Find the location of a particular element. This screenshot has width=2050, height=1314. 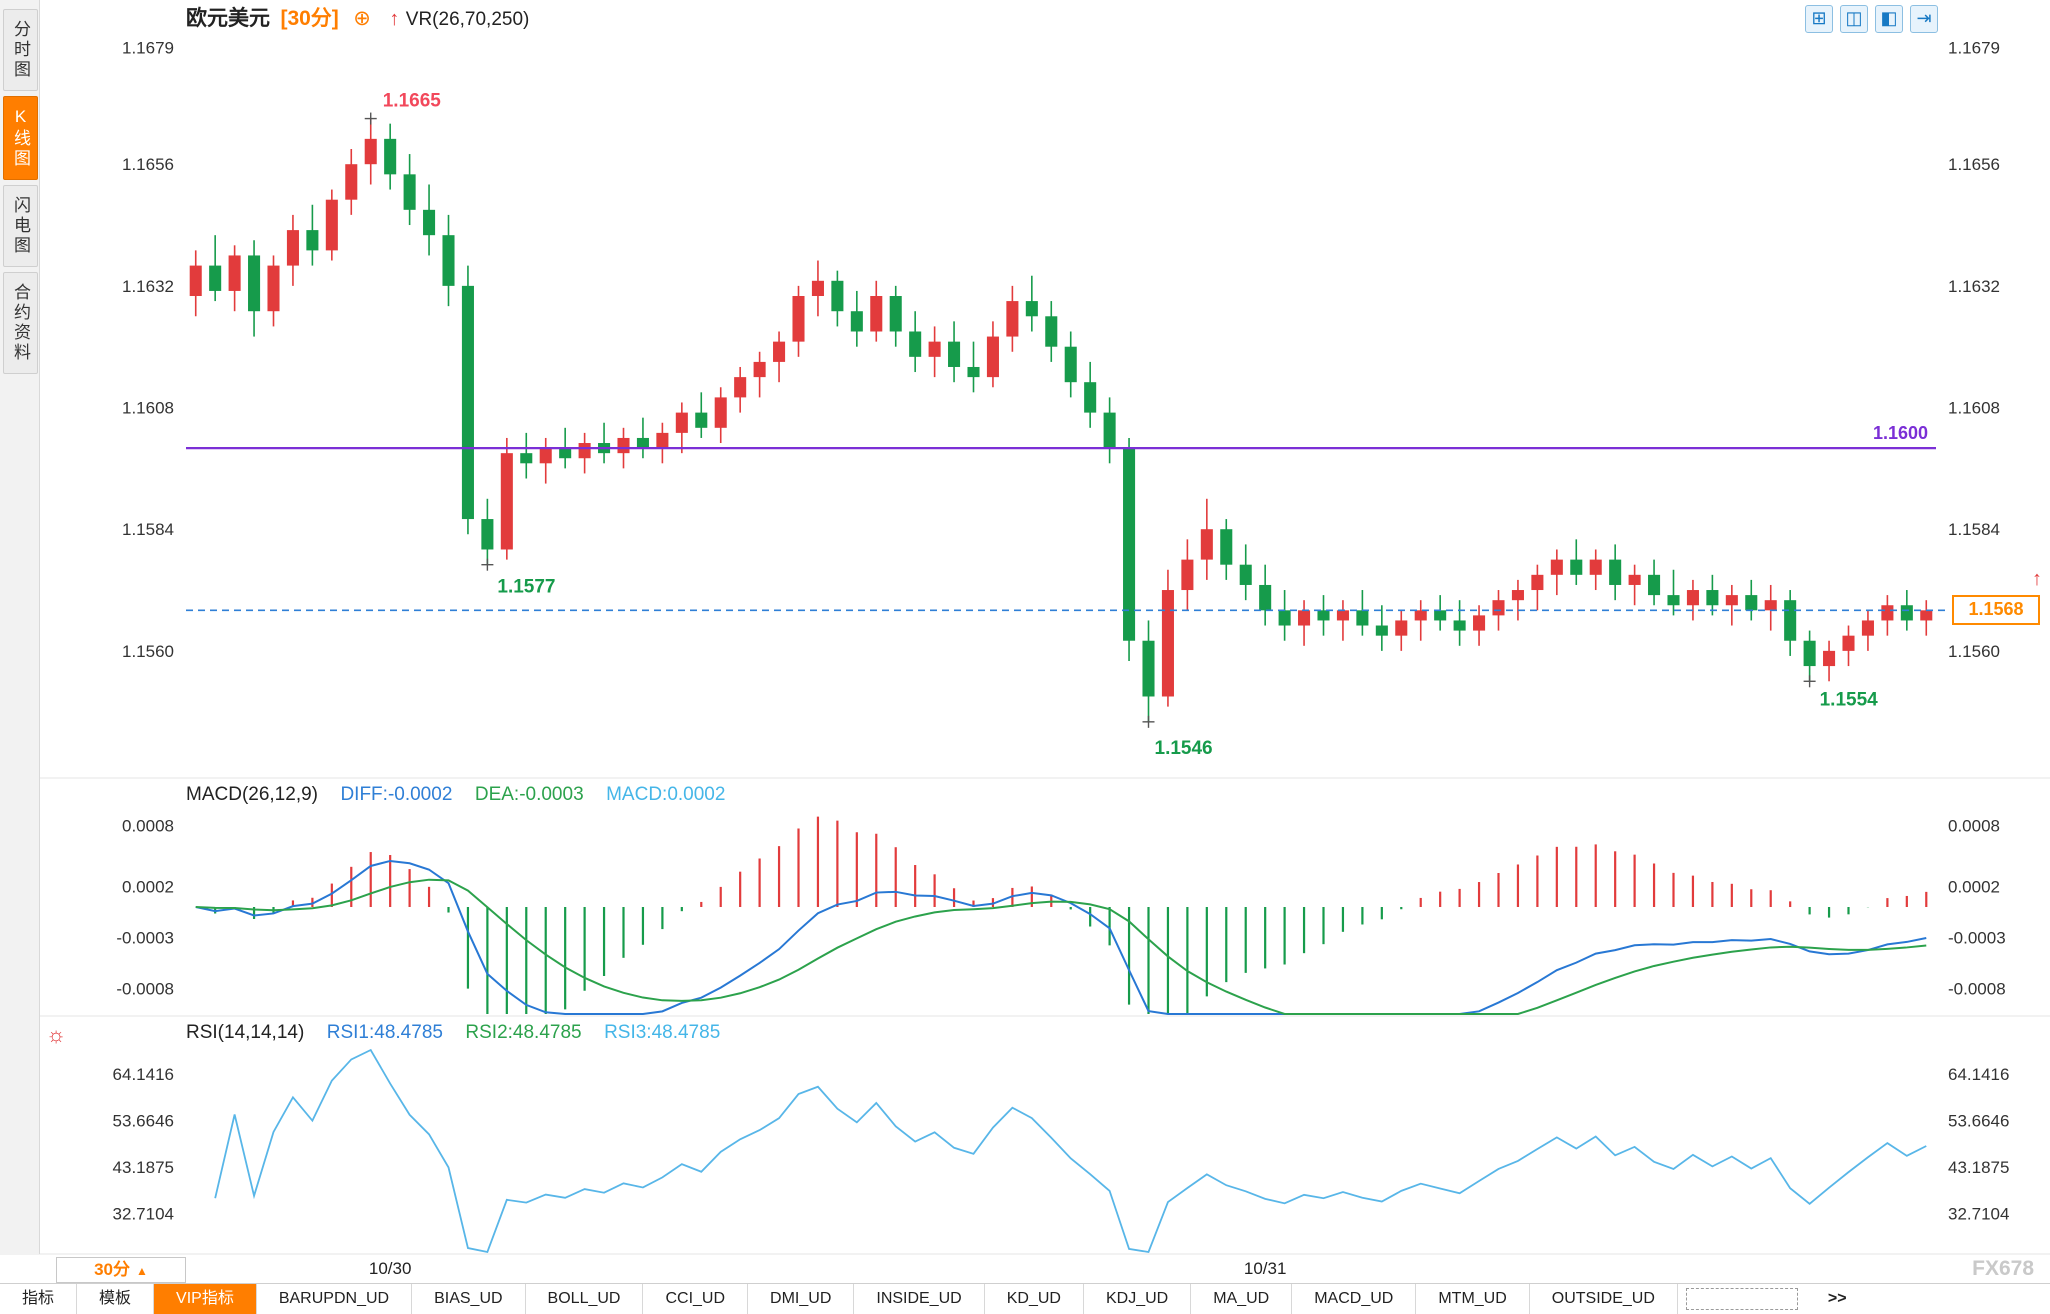

layout-grid-icon: ⊞ is located at coordinates (1819, 19).